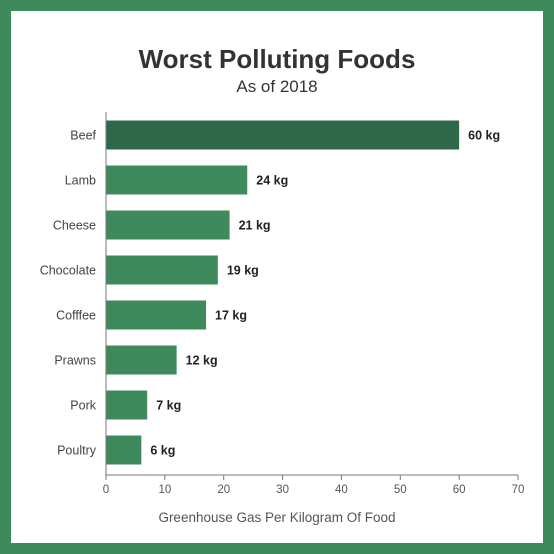 The width and height of the screenshot is (554, 554). I want to click on bar-cheese, so click(168, 225).